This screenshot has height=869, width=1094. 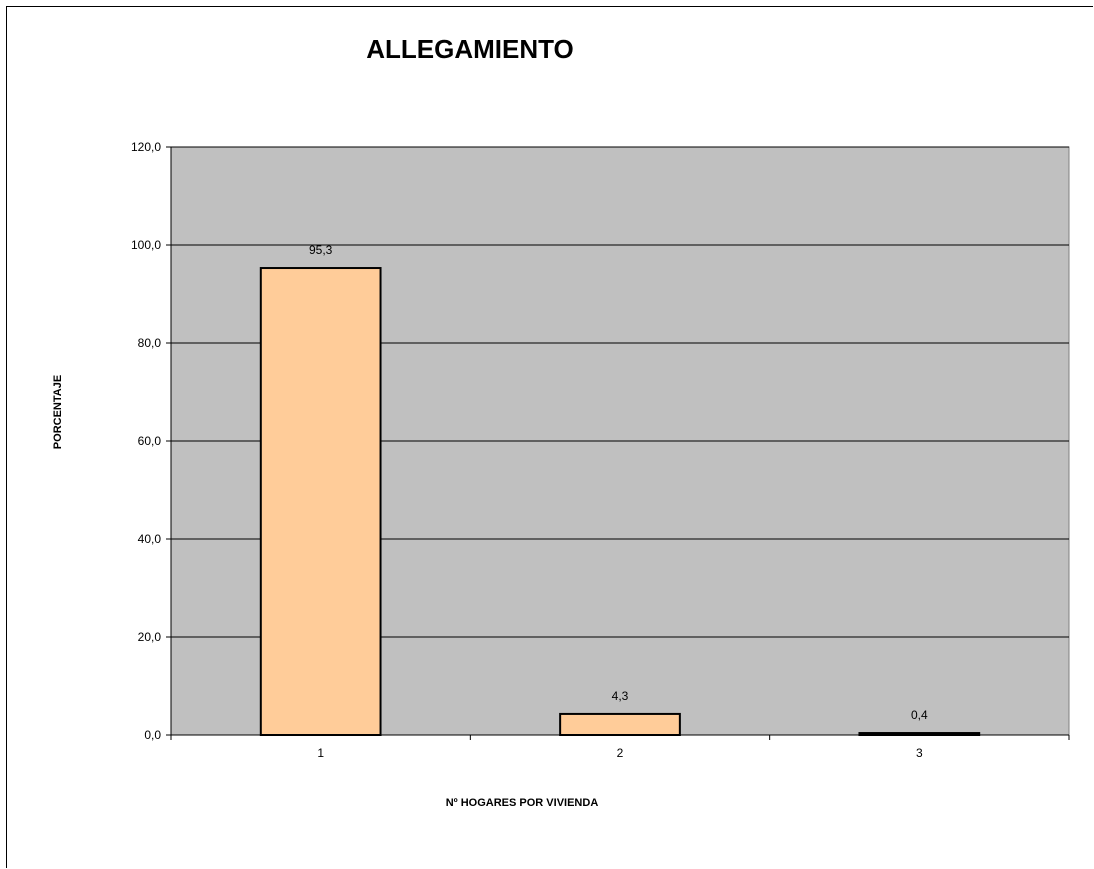 What do you see at coordinates (321, 250) in the screenshot?
I see `data-label: 95,3` at bounding box center [321, 250].